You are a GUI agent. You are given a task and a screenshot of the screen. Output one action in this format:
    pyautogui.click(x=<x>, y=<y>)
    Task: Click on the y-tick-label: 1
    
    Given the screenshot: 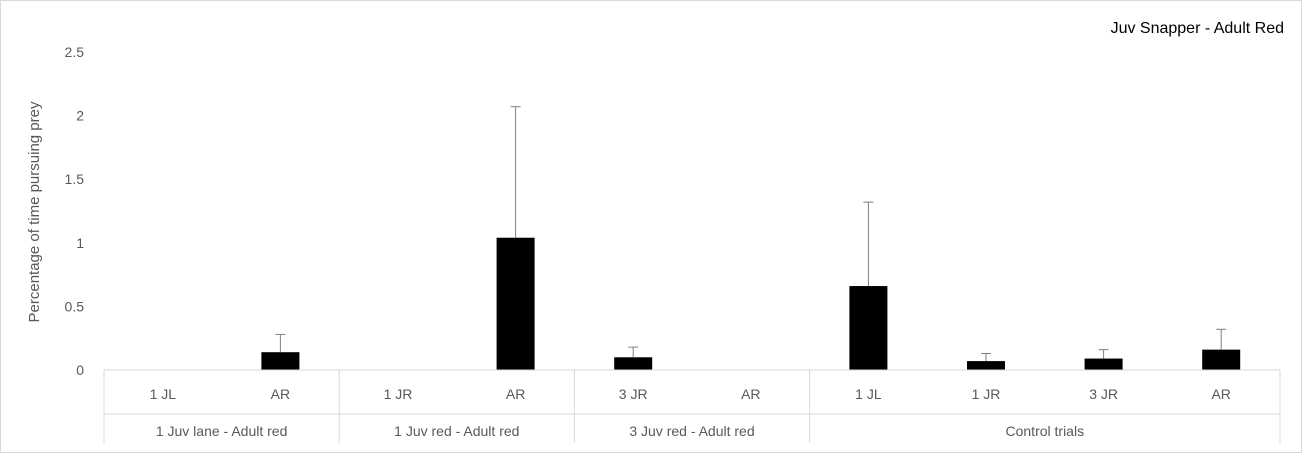 What is the action you would take?
    pyautogui.click(x=80, y=243)
    